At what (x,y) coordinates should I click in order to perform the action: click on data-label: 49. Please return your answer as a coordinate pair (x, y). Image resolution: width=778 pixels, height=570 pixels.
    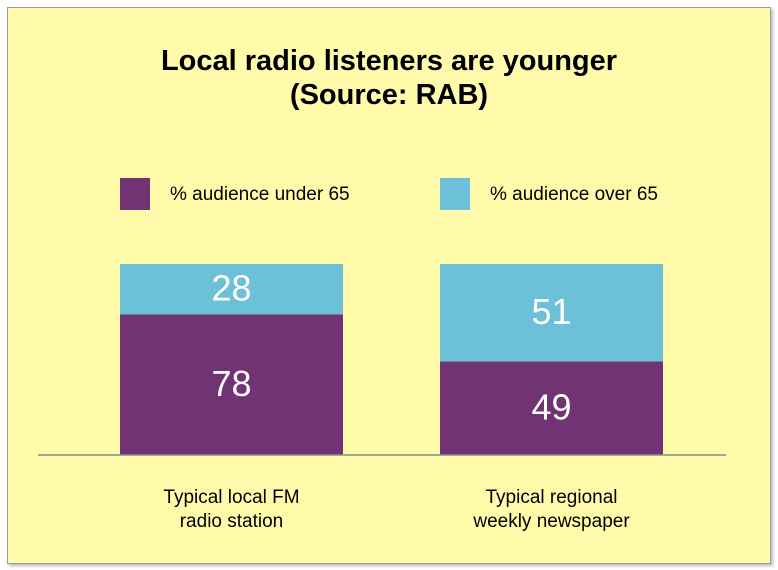
    Looking at the image, I should click on (551, 407).